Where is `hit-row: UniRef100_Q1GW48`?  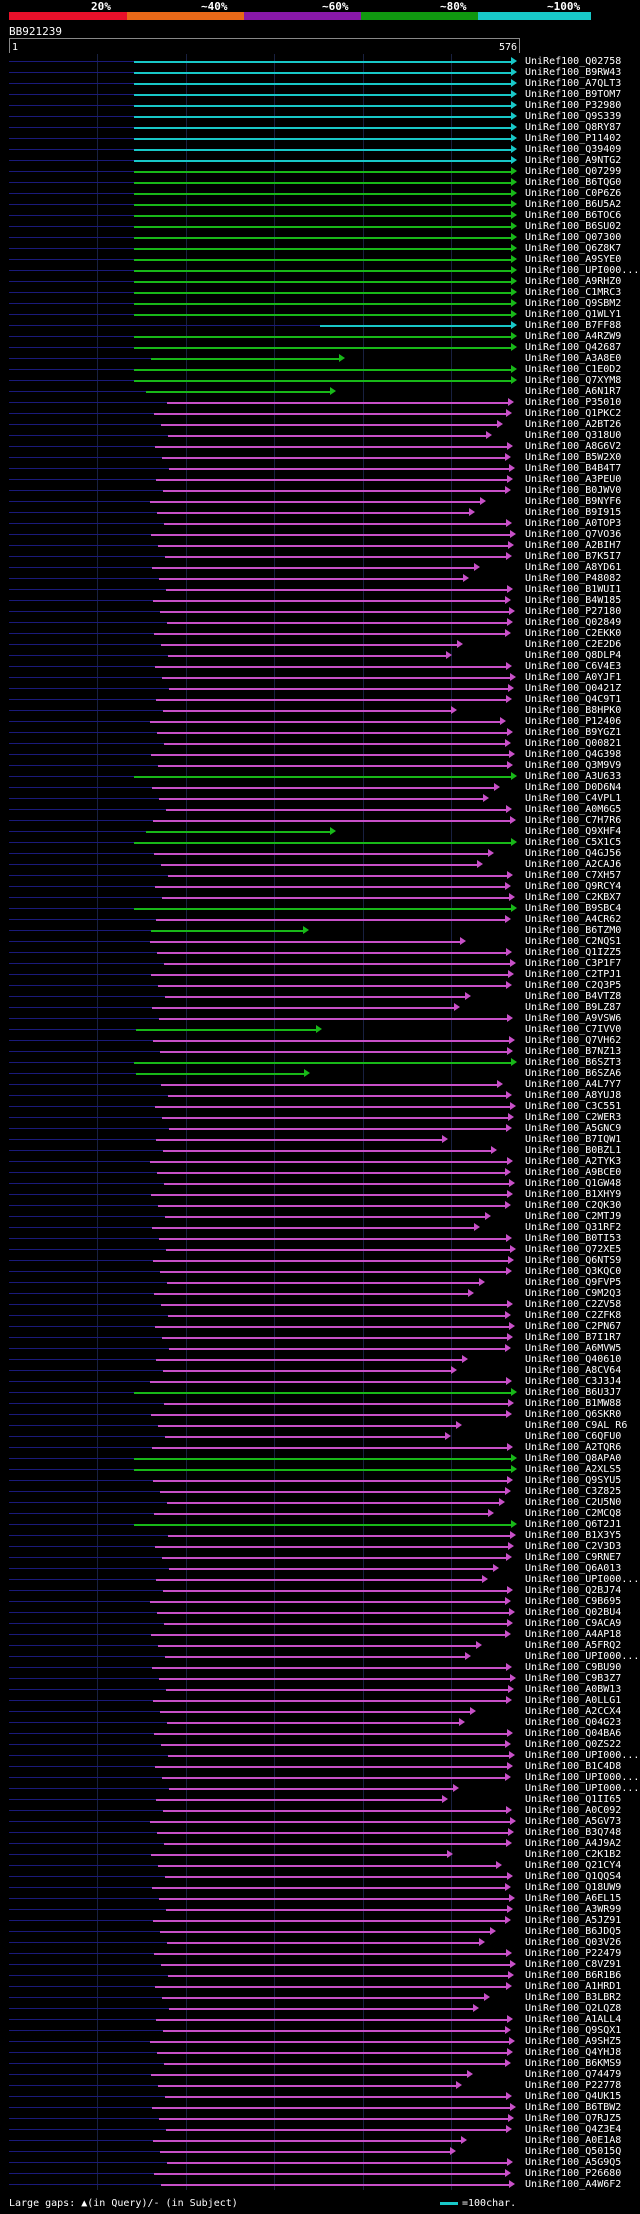 hit-row: UniRef100_Q1GW48 is located at coordinates (320, 1183).